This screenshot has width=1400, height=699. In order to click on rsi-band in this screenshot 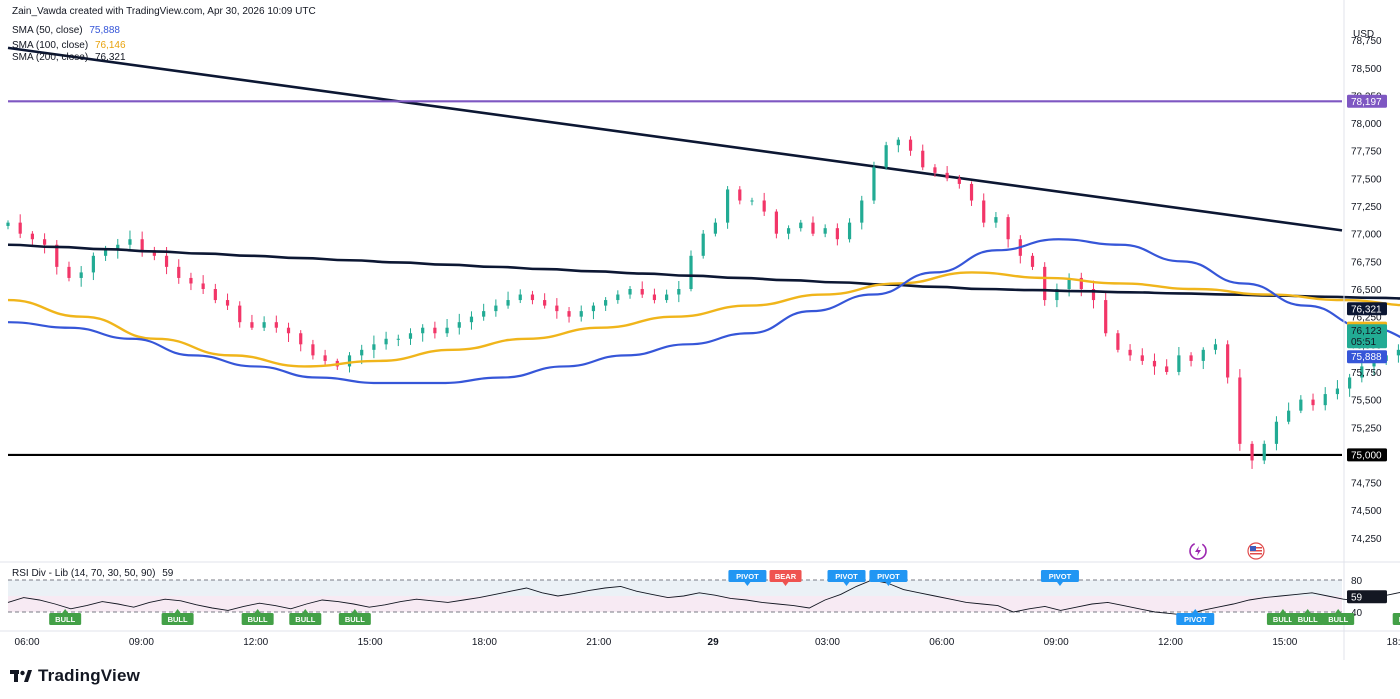, I will do `click(675, 596)`.